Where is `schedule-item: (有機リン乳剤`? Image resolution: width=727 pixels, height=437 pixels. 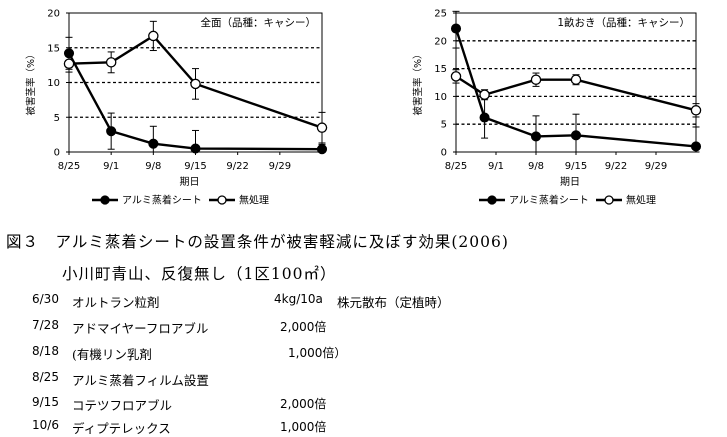 schedule-item: (有機リン乳剤 is located at coordinates (112, 354).